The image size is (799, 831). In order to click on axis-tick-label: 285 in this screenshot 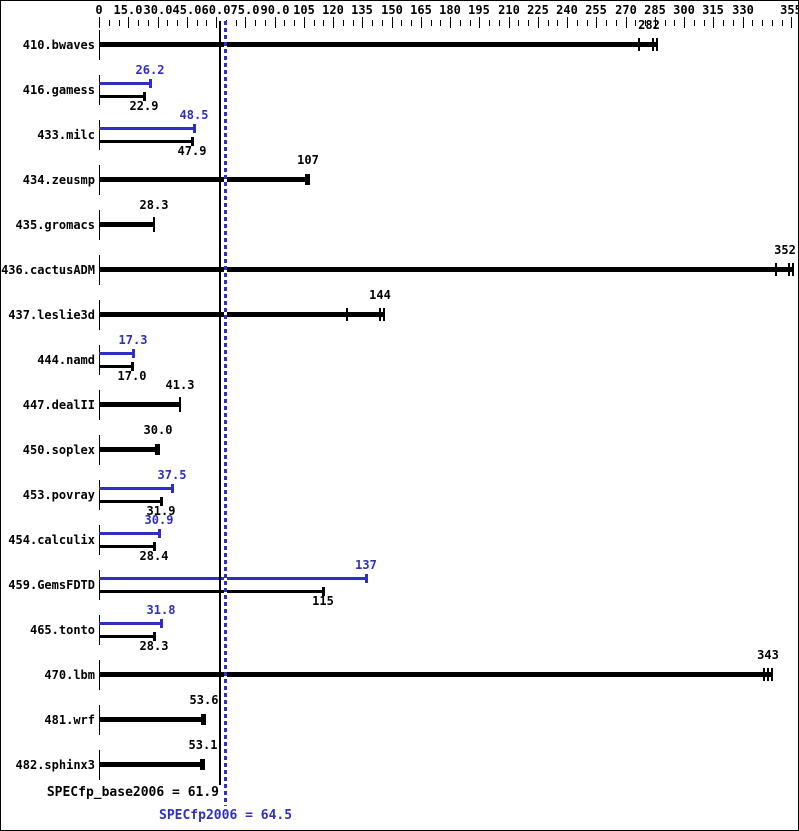, I will do `click(655, 10)`.